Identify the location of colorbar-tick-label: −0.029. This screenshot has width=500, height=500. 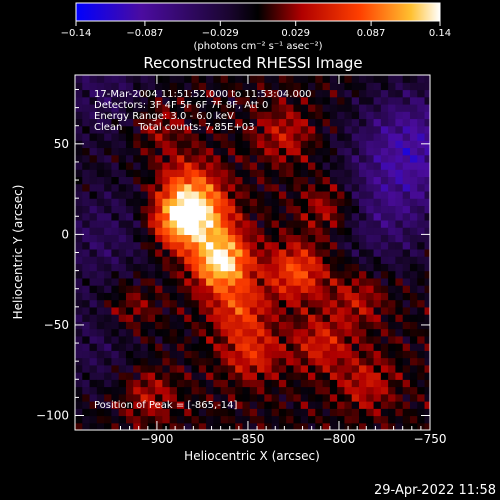
(220, 33).